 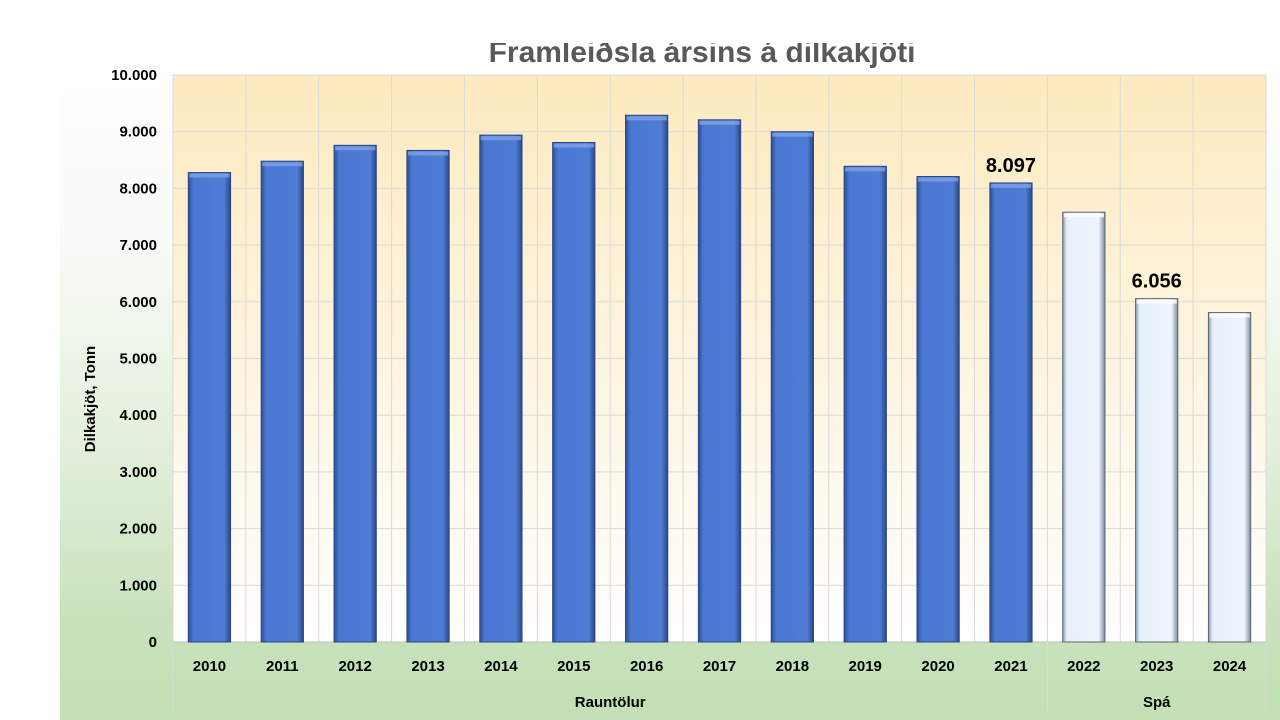 I want to click on bar-2019, so click(x=865, y=404).